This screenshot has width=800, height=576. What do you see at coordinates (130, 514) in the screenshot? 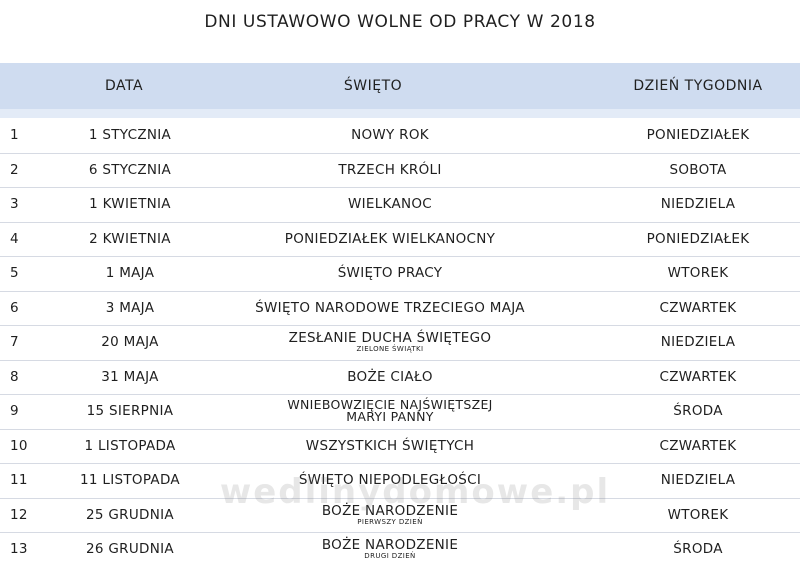
I see `row-date: 25 GRUDNIA` at bounding box center [130, 514].